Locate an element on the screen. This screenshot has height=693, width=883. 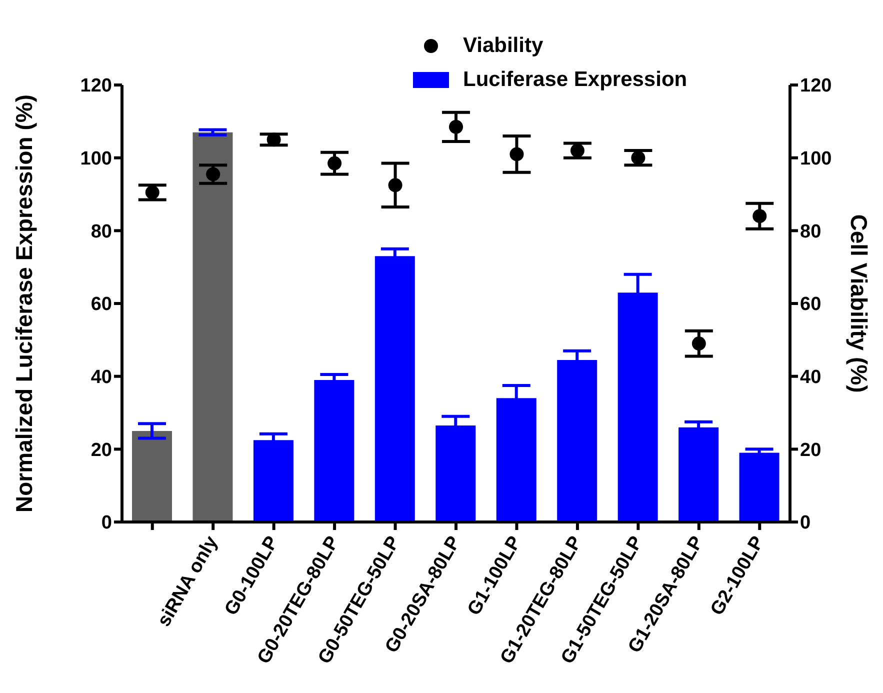
y-tick-label: 0 is located at coordinates (106, 523).